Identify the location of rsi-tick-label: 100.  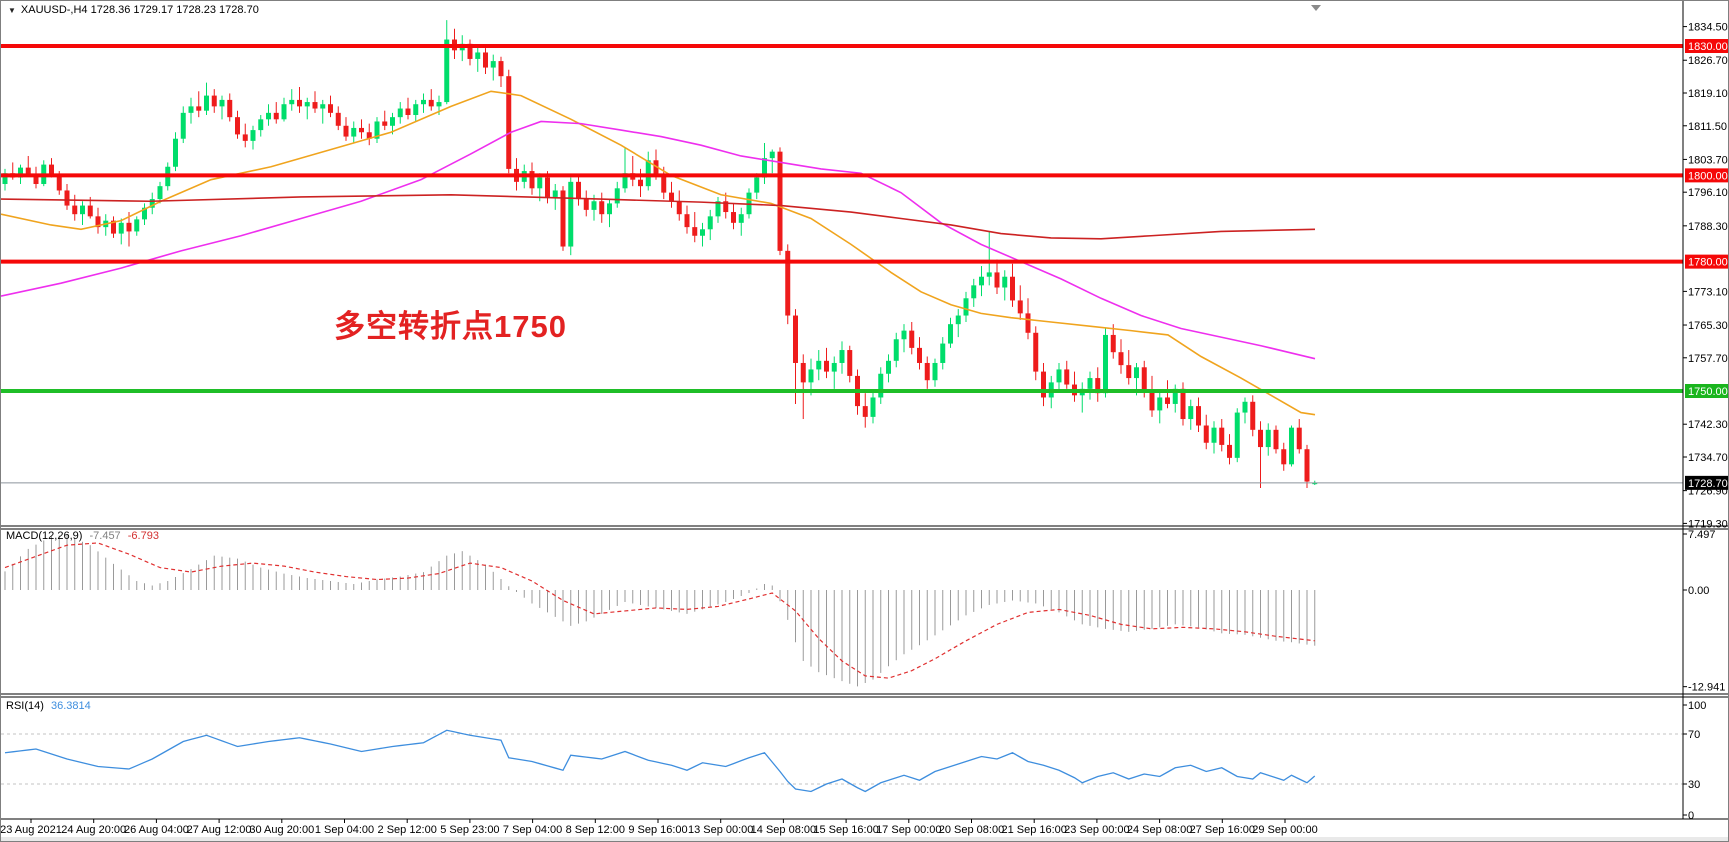
(1697, 706).